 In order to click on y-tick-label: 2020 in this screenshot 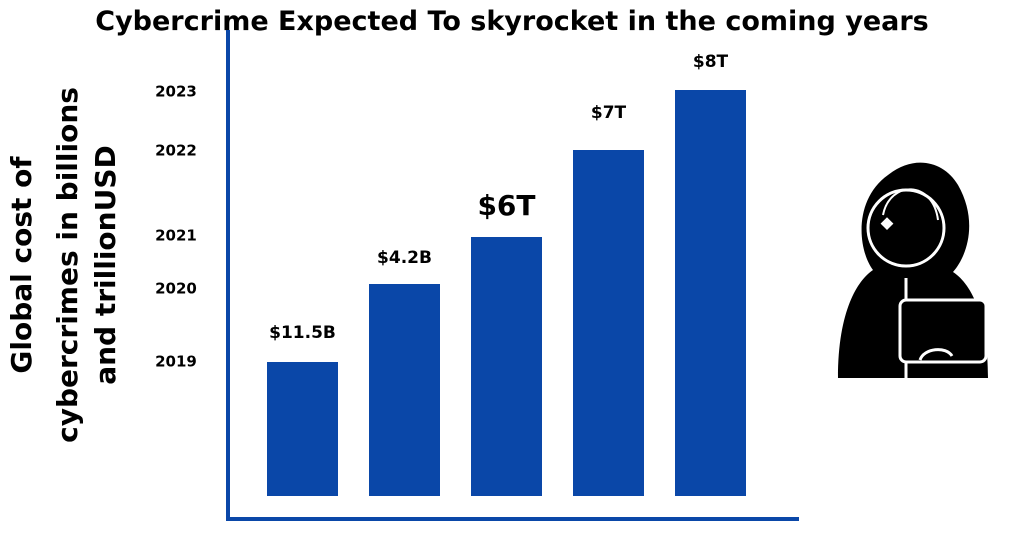, I will do `click(176, 289)`.